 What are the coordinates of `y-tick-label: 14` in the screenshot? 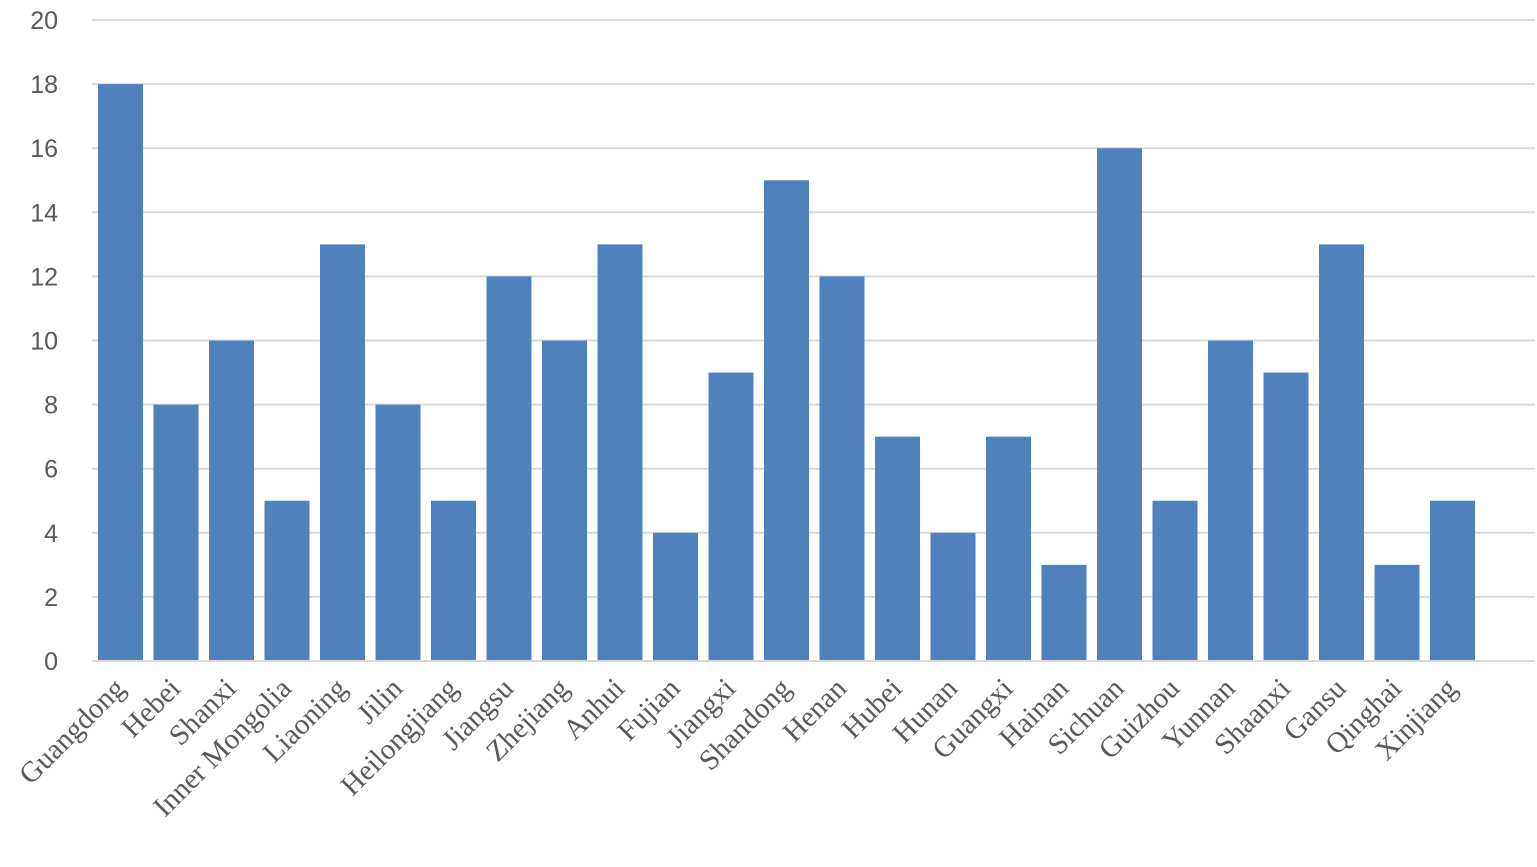 It's located at (44, 213).